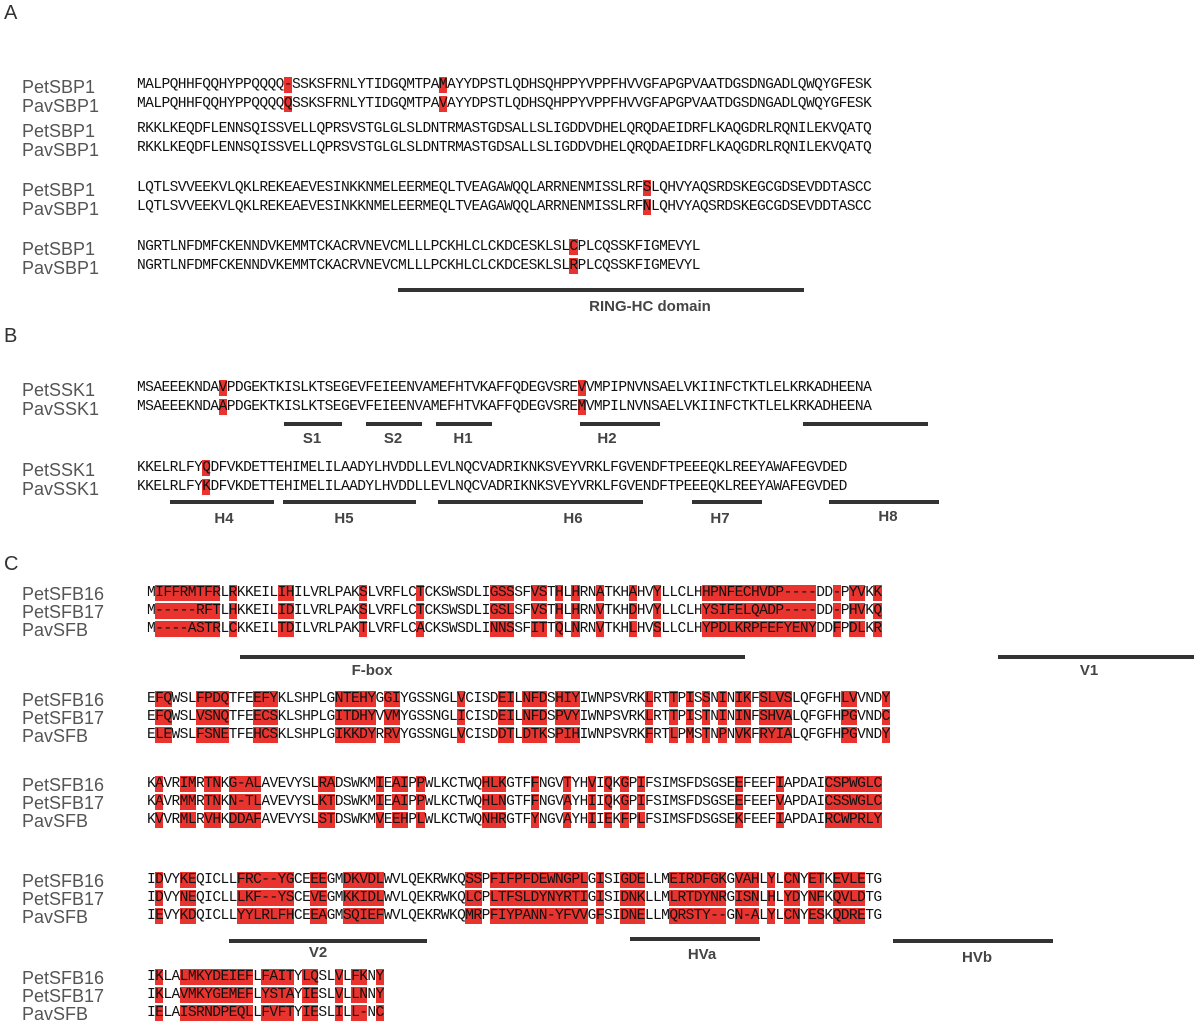  I want to click on domain-label-s2: S2, so click(393, 438).